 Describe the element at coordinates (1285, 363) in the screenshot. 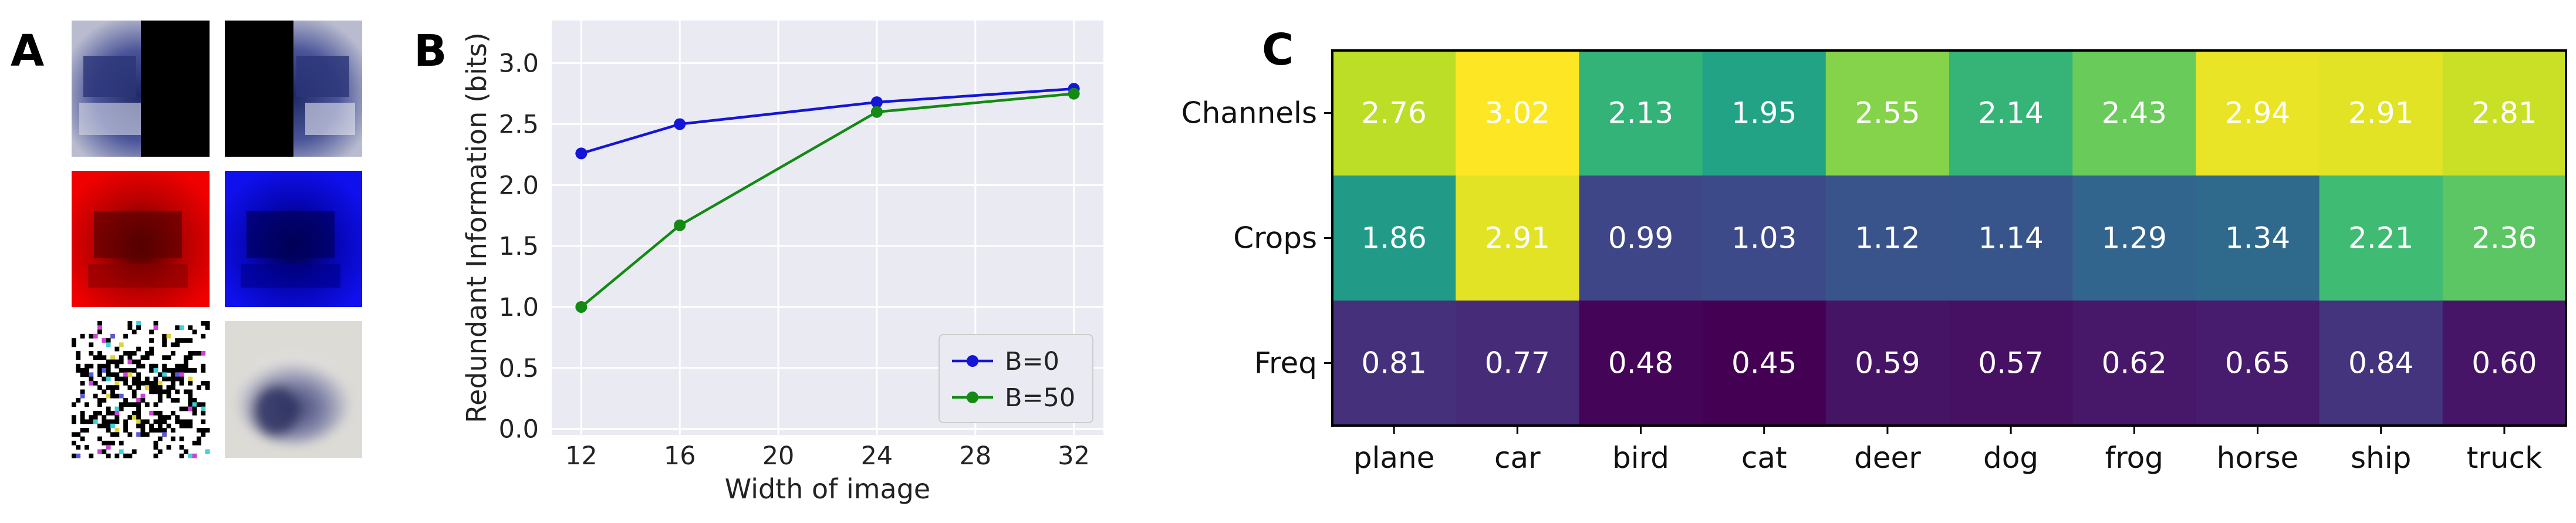

I see `row-label: Freq` at that location.